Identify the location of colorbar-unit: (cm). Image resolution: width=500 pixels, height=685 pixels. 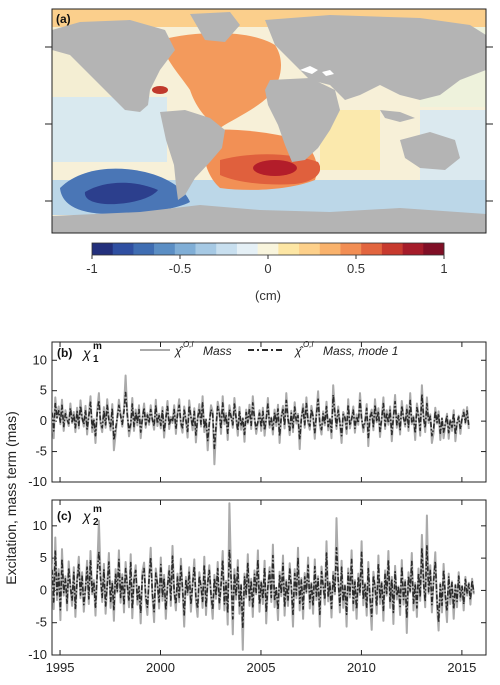
(268, 295).